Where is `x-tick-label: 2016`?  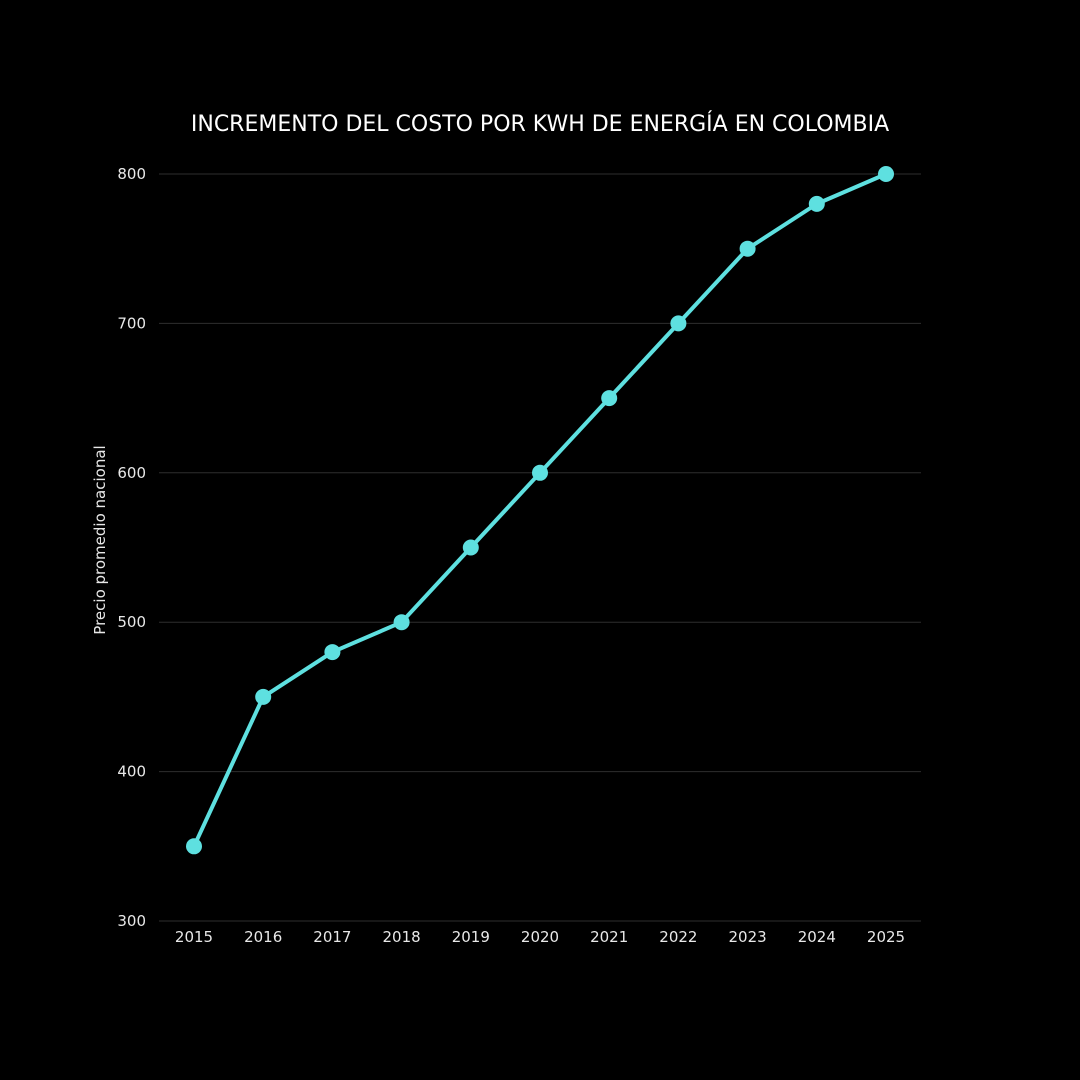
x-tick-label: 2016 is located at coordinates (263, 937).